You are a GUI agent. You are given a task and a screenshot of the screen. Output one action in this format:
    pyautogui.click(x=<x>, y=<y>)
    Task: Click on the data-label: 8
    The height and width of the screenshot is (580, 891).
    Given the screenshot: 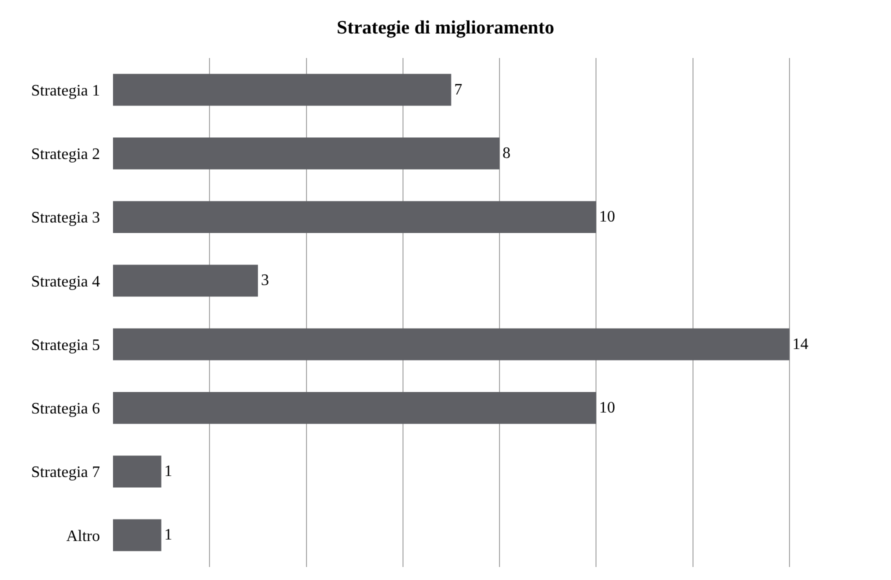 What is the action you would take?
    pyautogui.click(x=506, y=153)
    